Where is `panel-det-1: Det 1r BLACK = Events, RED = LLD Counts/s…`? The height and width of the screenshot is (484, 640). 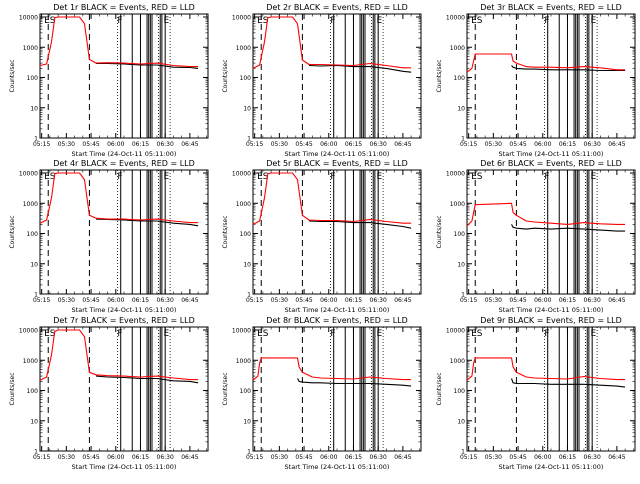
panel-det-1: Det 1r BLACK = Events, RED = LLD Counts/s… is located at coordinates (109, 80).